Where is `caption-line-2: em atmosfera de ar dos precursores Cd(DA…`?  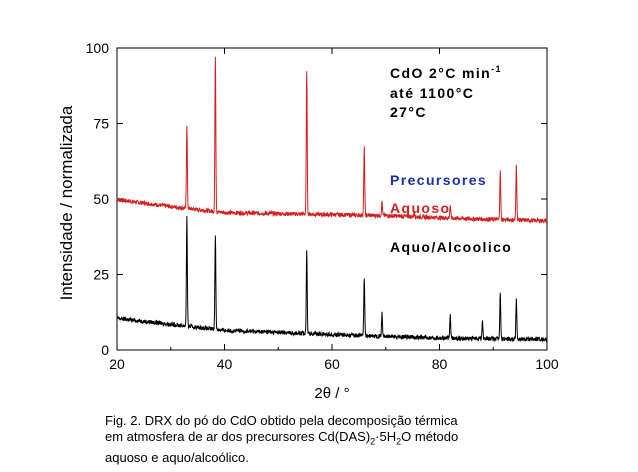
caption-line-2: em atmosfera de ar dos precursores Cd(DA… is located at coordinates (335, 439).